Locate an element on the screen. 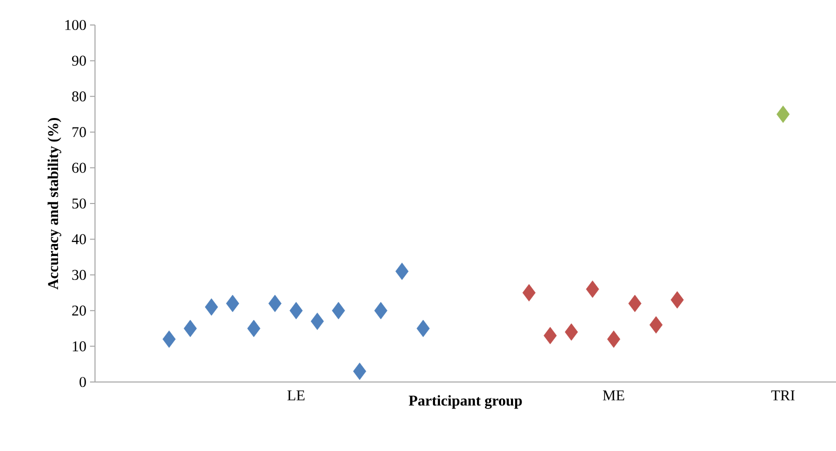 The image size is (836, 451). y-tick-label: 60 is located at coordinates (79, 167).